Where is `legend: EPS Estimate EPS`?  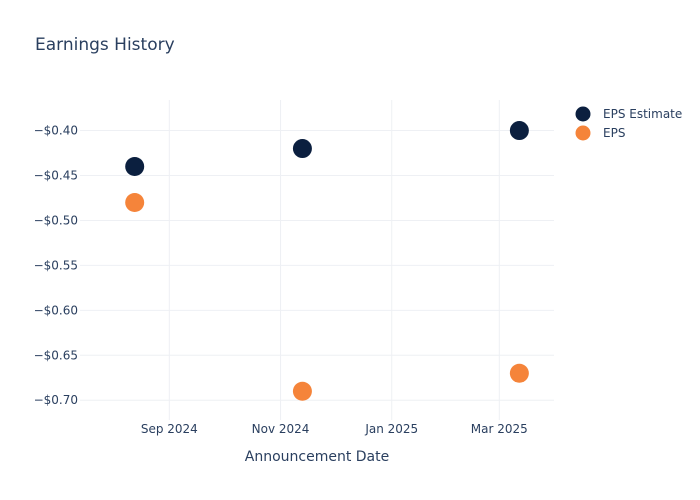
legend: EPS Estimate EPS is located at coordinates (629, 123).